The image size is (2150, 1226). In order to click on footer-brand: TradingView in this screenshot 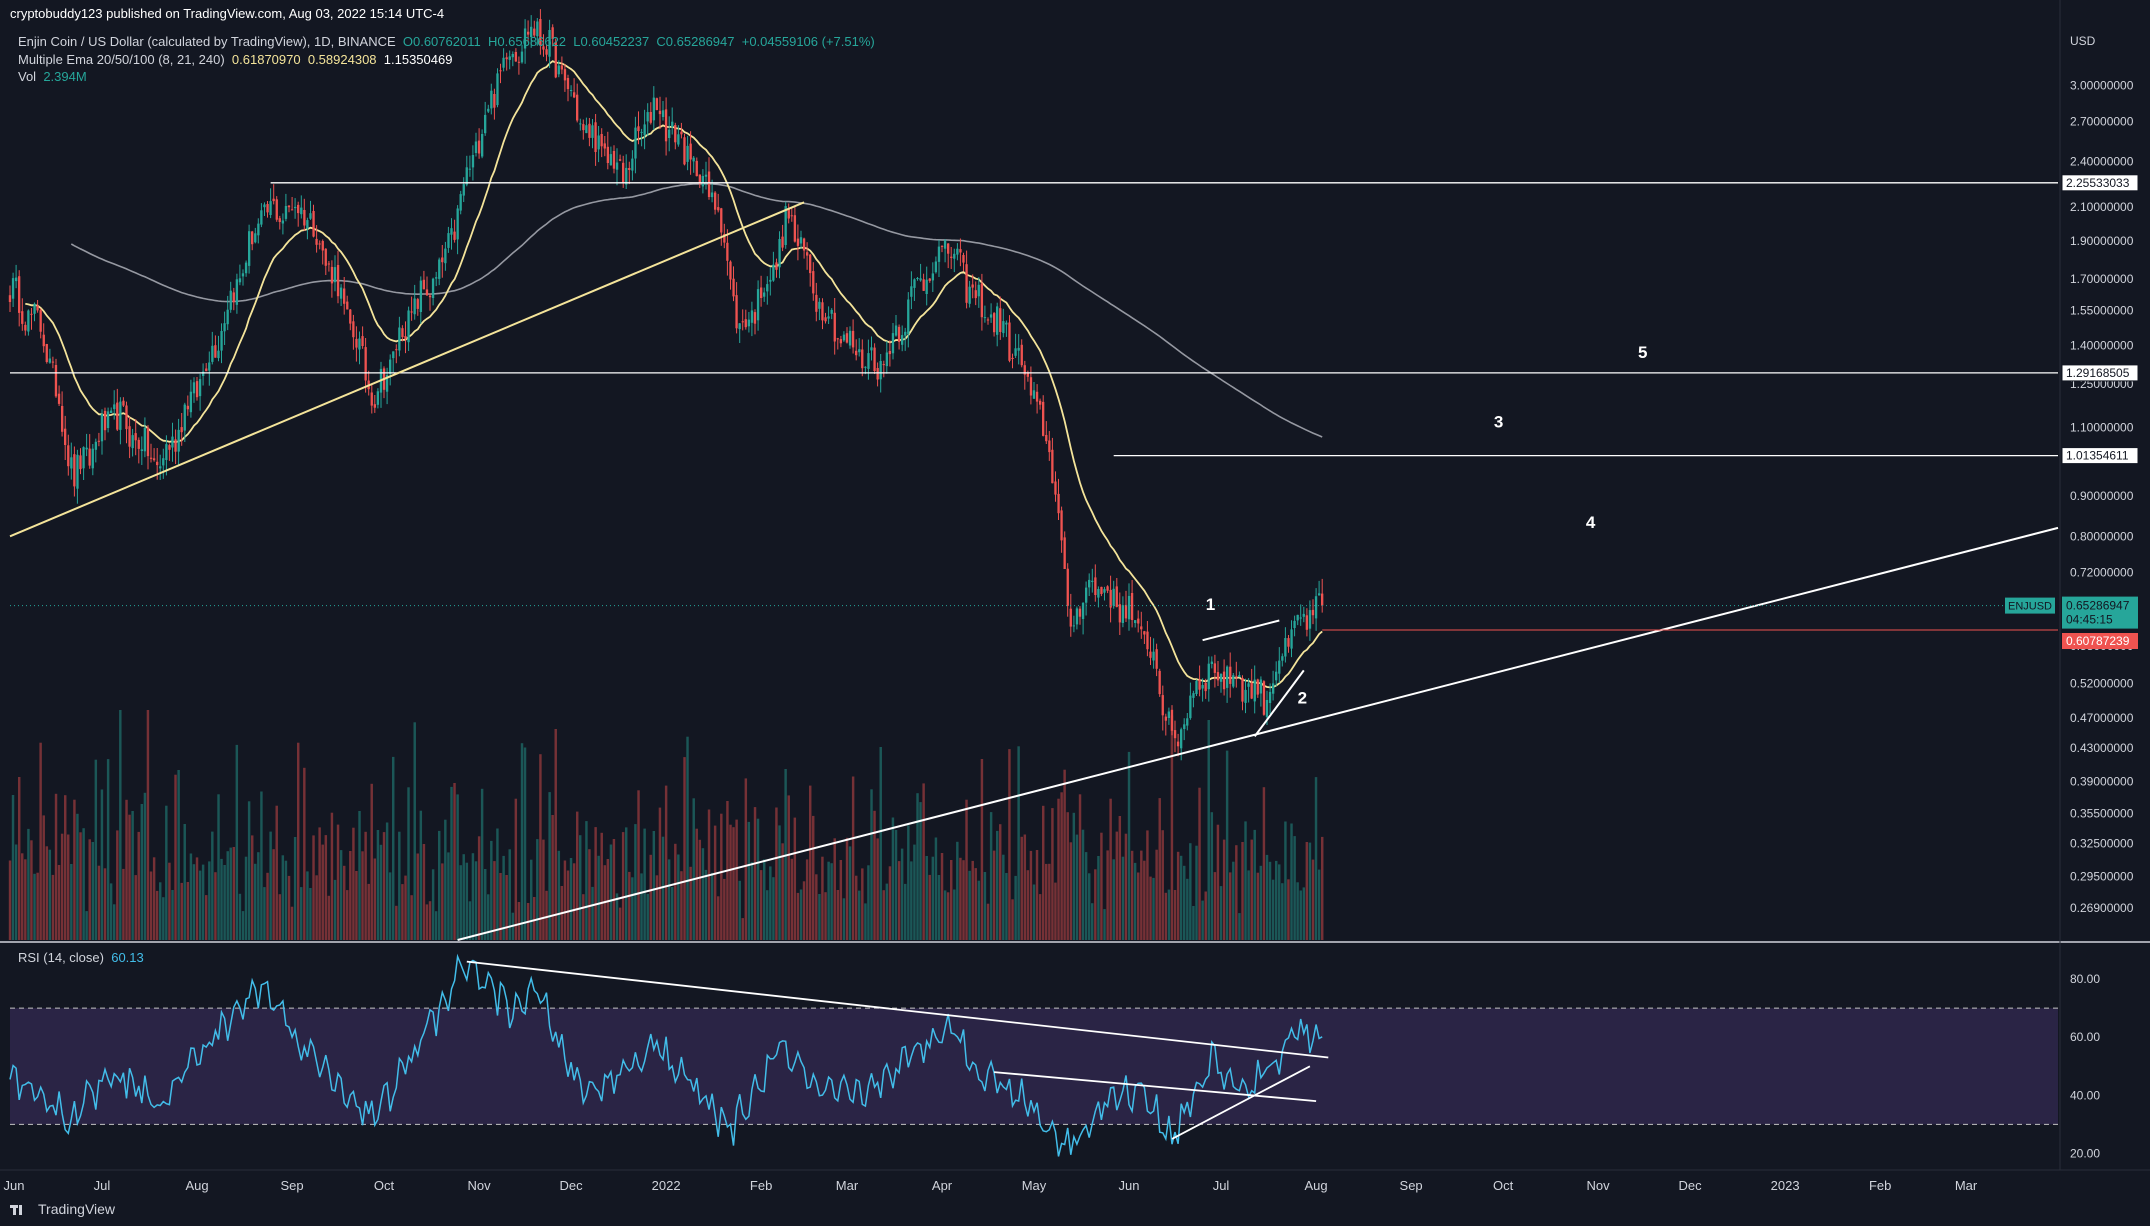, I will do `click(62, 1209)`.